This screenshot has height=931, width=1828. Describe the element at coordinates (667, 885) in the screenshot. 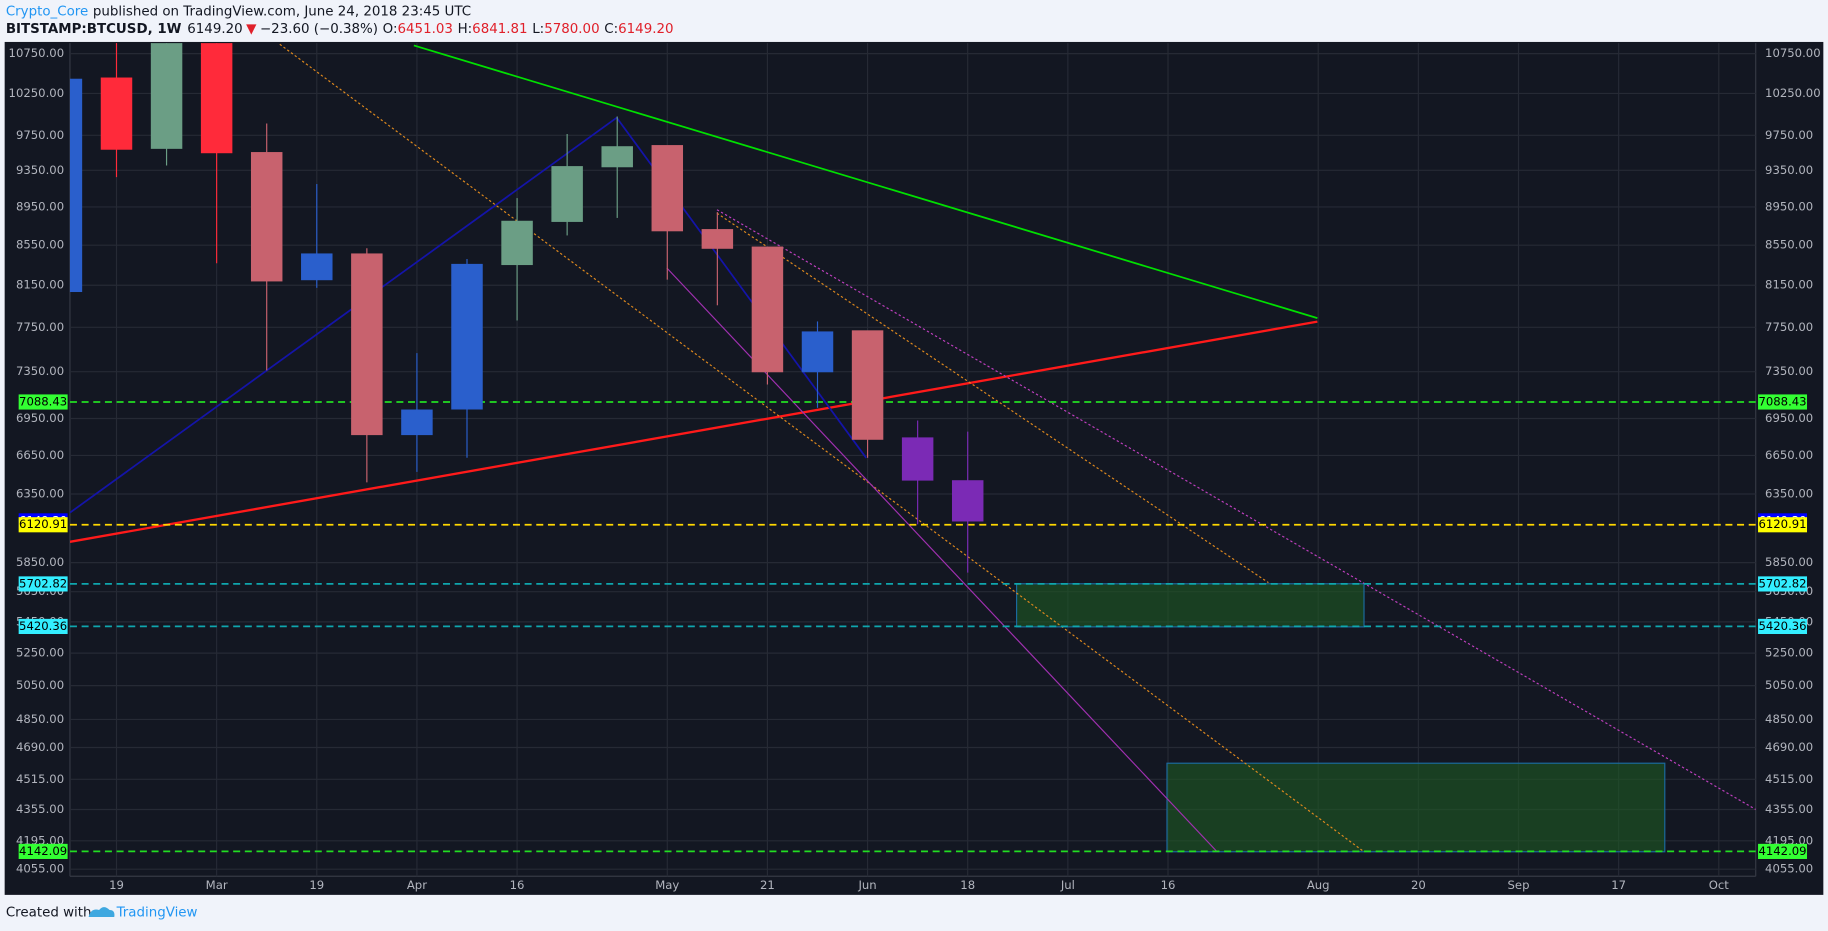

I see `x-tick-label: May` at that location.